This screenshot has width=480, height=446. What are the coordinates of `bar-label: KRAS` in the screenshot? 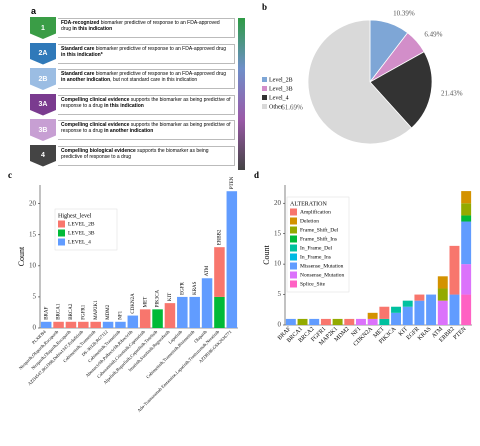 It's located at (195, 288).